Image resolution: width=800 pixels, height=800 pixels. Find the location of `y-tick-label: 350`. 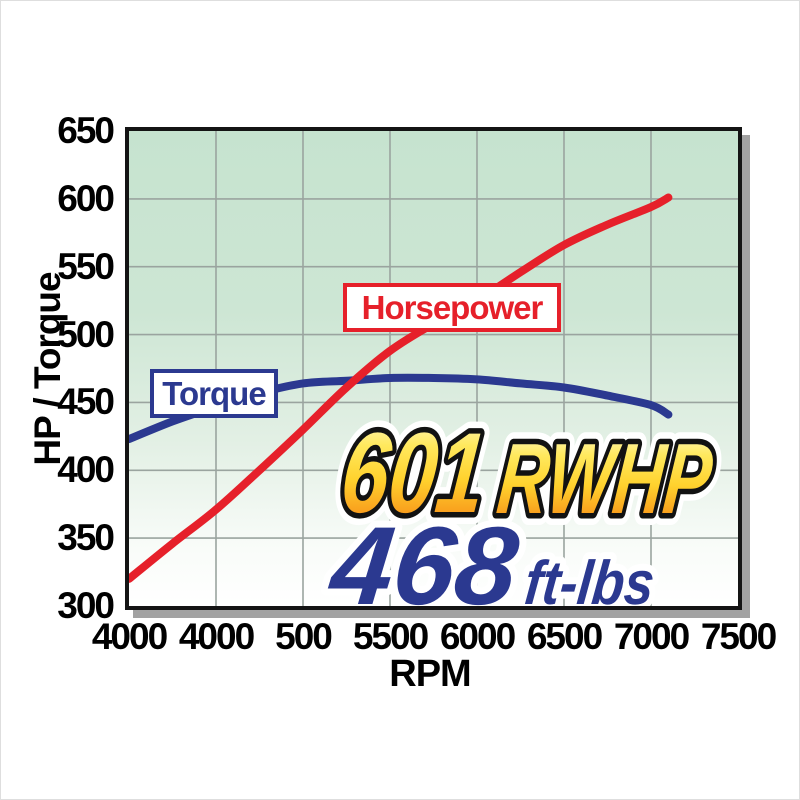

y-tick-label: 350 is located at coordinates (86, 538).